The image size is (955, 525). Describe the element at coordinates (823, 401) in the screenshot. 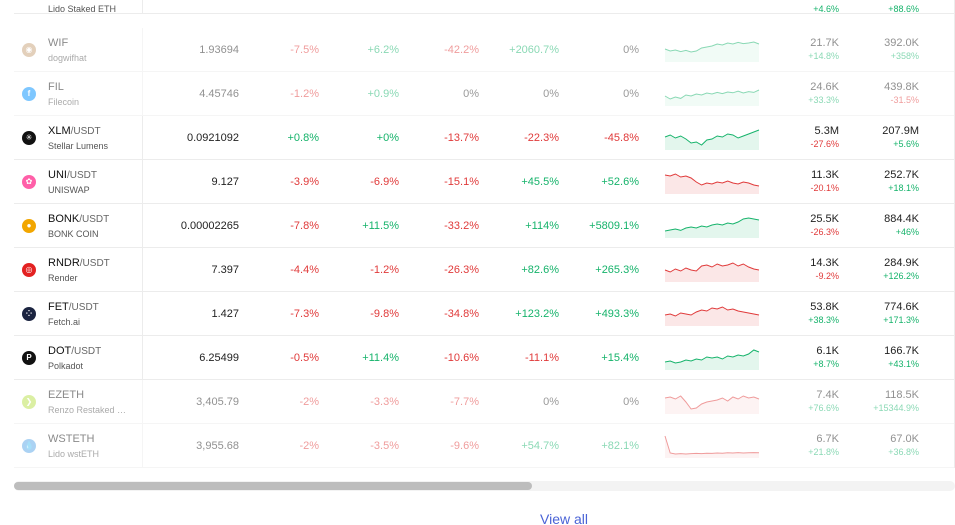

I see `volume-cell: 7.4K +76.6%` at that location.